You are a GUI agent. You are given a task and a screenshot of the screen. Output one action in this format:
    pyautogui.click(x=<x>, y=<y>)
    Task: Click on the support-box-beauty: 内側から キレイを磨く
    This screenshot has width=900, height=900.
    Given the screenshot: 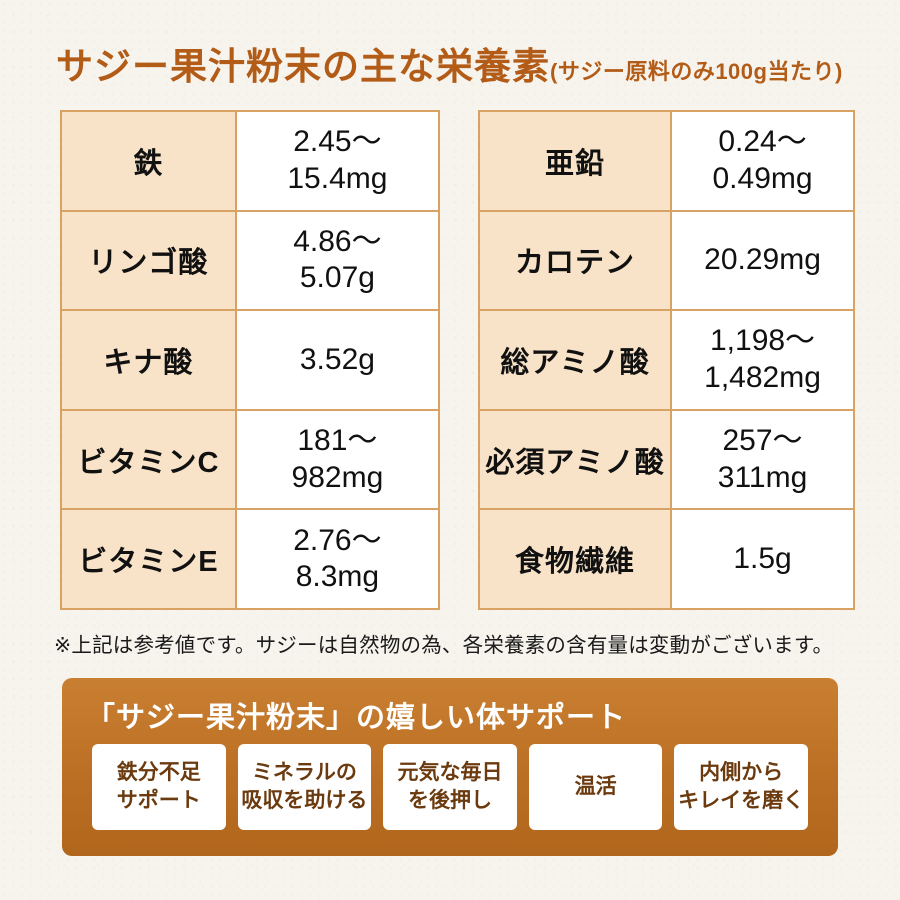 What is the action you would take?
    pyautogui.click(x=741, y=787)
    